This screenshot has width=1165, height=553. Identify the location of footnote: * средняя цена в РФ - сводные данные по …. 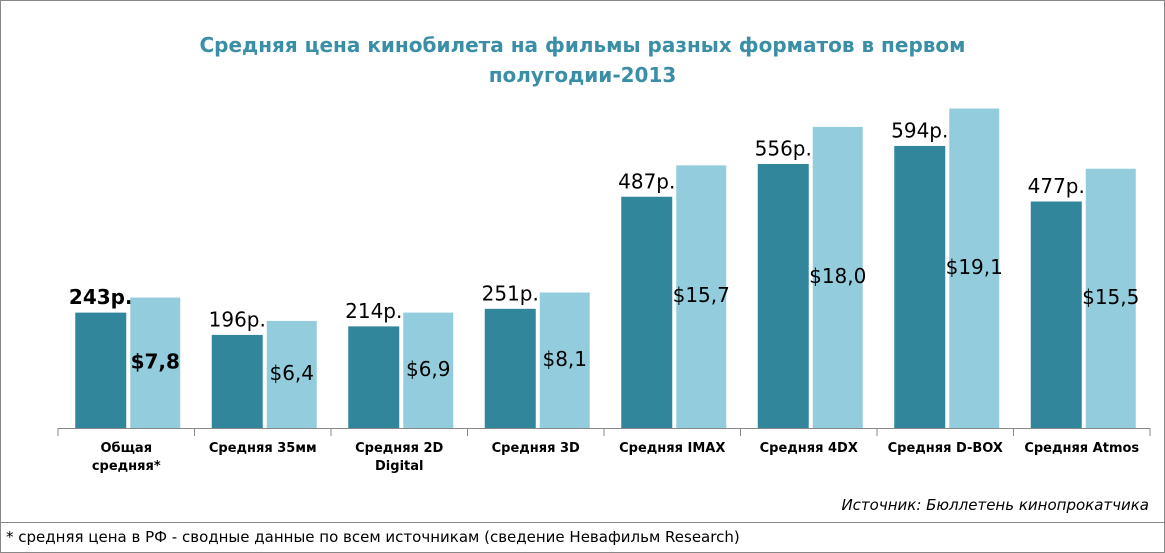
(373, 537).